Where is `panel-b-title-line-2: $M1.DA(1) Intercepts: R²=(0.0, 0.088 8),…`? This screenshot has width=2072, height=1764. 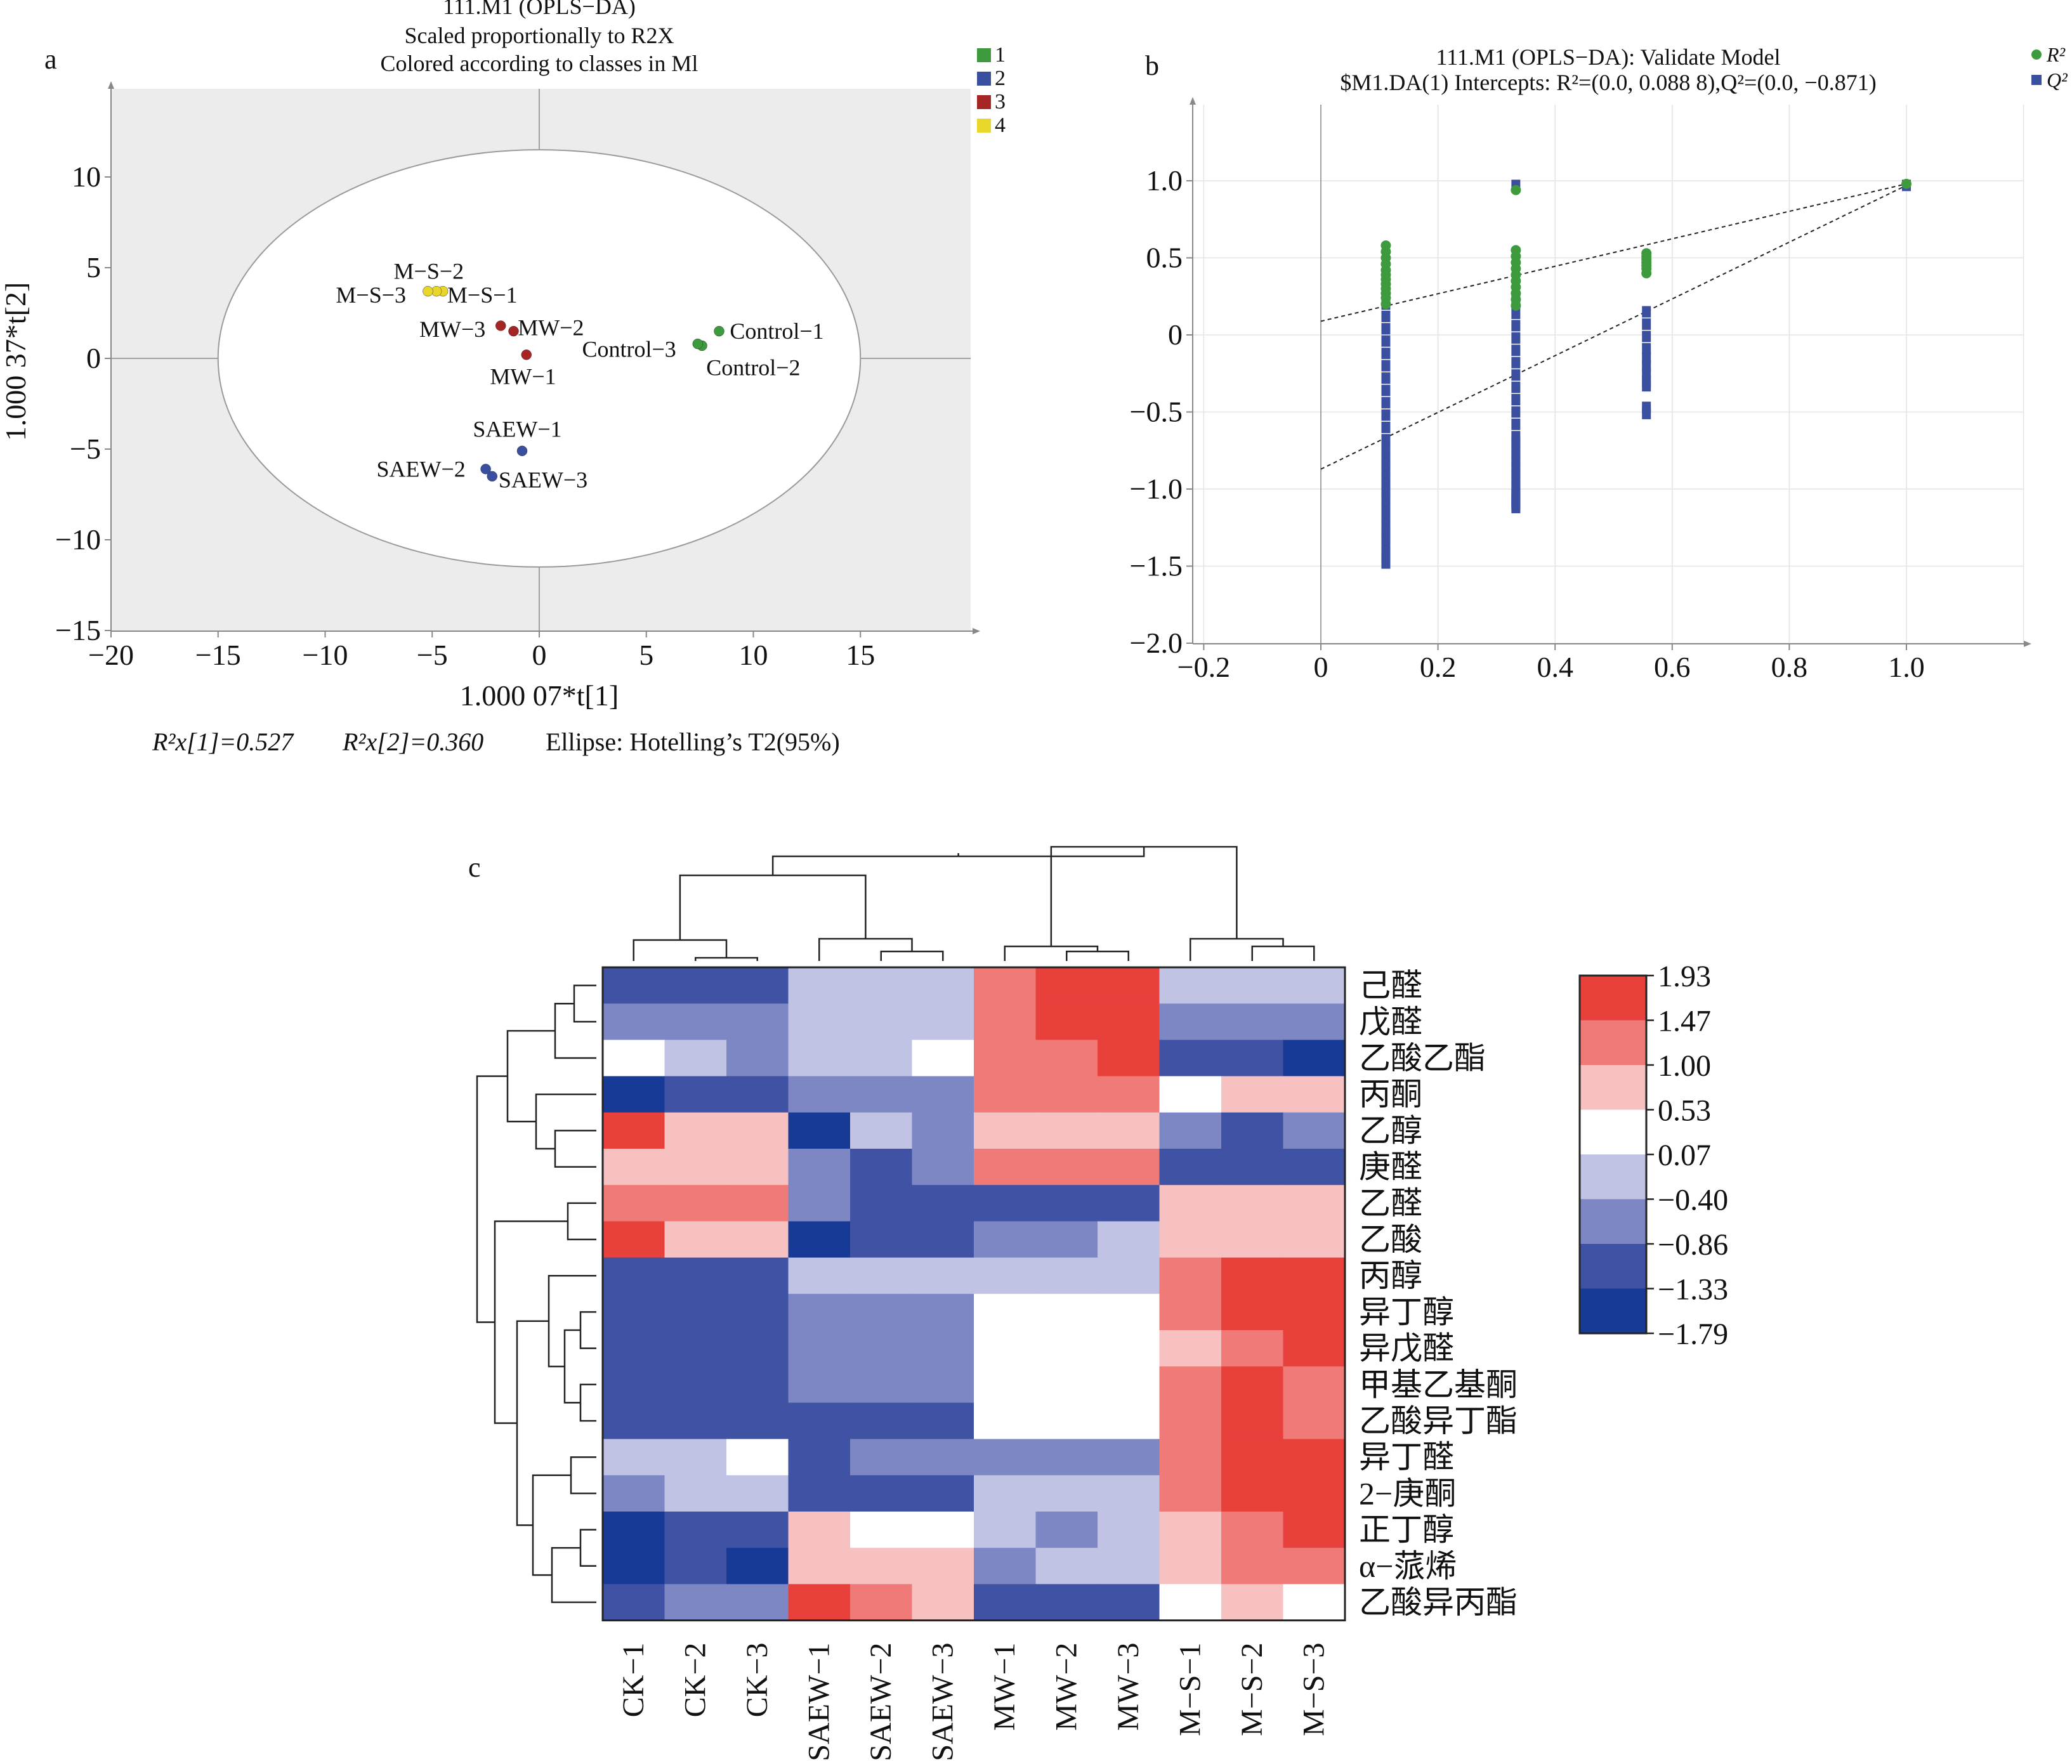
panel-b-title-line-2: $M1.DA(1) Intercepts: R²=(0.0, 0.088 8),… is located at coordinates (1608, 82).